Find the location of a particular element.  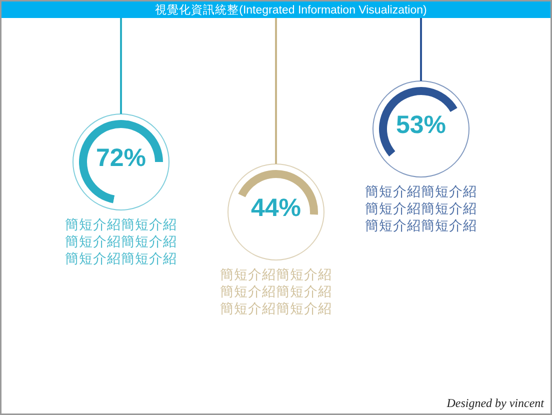

text: Designed by vincent is located at coordinates (495, 403).